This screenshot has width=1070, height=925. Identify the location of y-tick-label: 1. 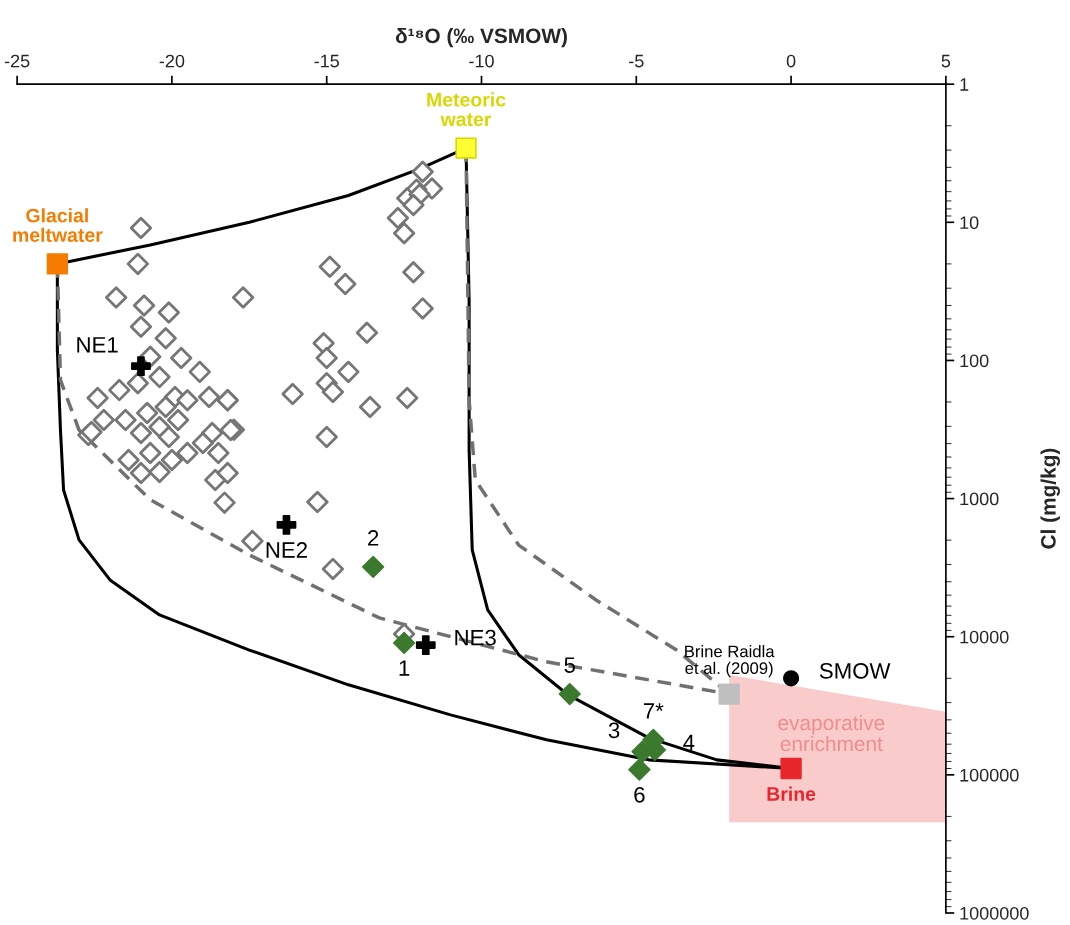
(964, 84).